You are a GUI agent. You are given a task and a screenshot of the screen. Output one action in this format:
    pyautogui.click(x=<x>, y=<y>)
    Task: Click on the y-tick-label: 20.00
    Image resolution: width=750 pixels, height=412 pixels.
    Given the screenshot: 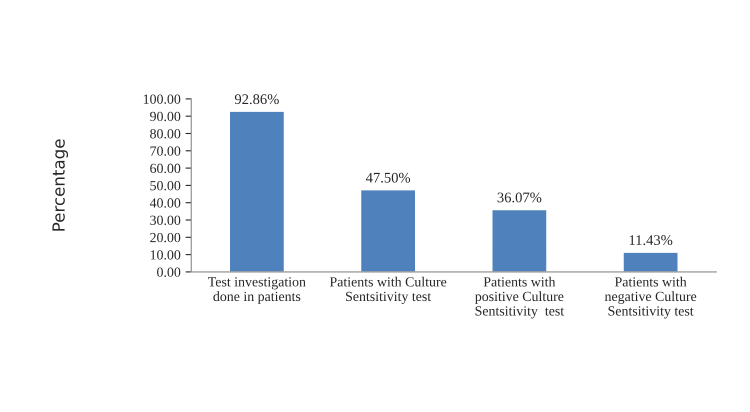 What is the action you would take?
    pyautogui.click(x=165, y=237)
    